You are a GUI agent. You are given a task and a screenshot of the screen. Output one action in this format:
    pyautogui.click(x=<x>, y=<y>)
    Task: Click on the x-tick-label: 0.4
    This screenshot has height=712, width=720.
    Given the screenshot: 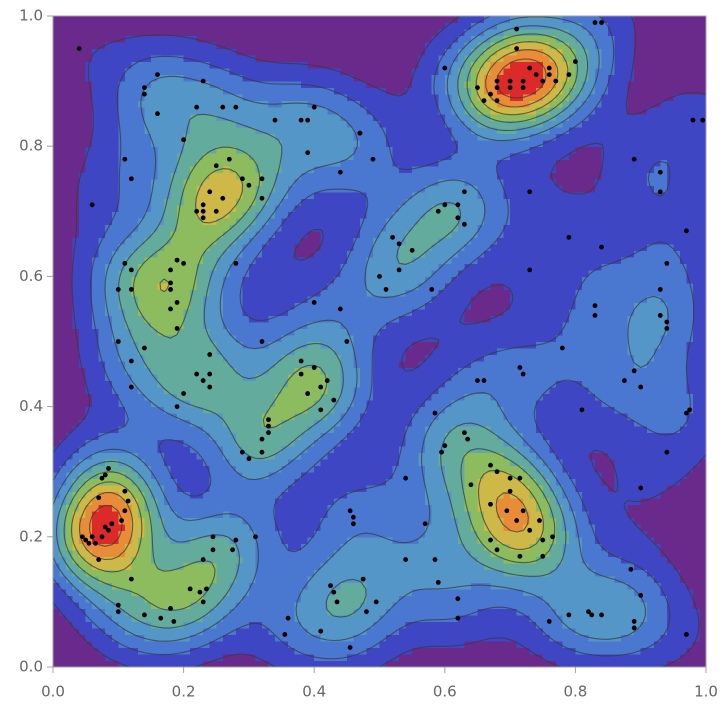 What is the action you would take?
    pyautogui.click(x=314, y=692)
    